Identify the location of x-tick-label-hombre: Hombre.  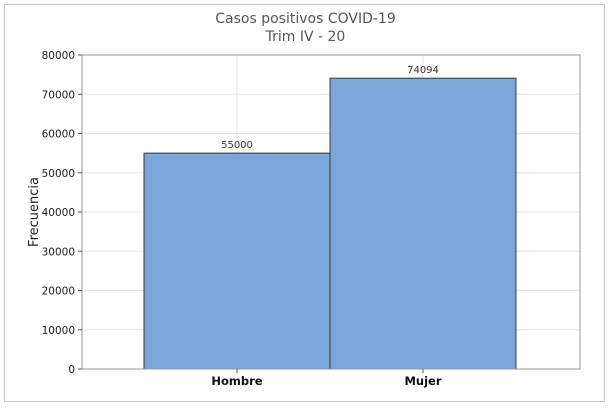
(236, 381).